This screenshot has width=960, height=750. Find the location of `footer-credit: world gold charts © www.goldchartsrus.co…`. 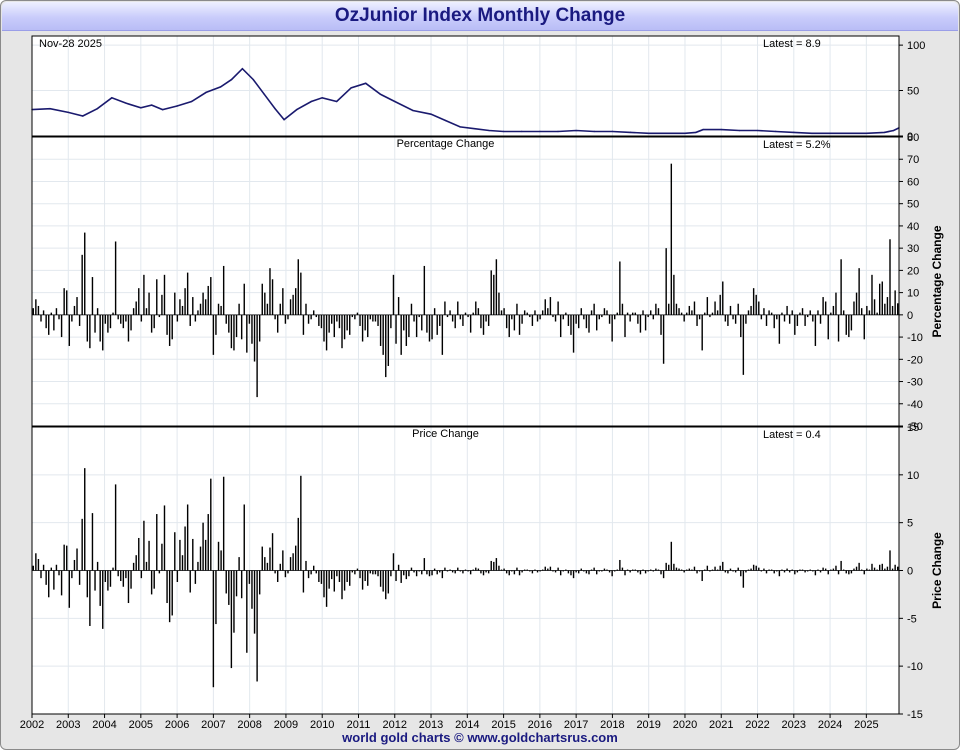

footer-credit: world gold charts © www.goldchartsrus.co… is located at coordinates (480, 737).